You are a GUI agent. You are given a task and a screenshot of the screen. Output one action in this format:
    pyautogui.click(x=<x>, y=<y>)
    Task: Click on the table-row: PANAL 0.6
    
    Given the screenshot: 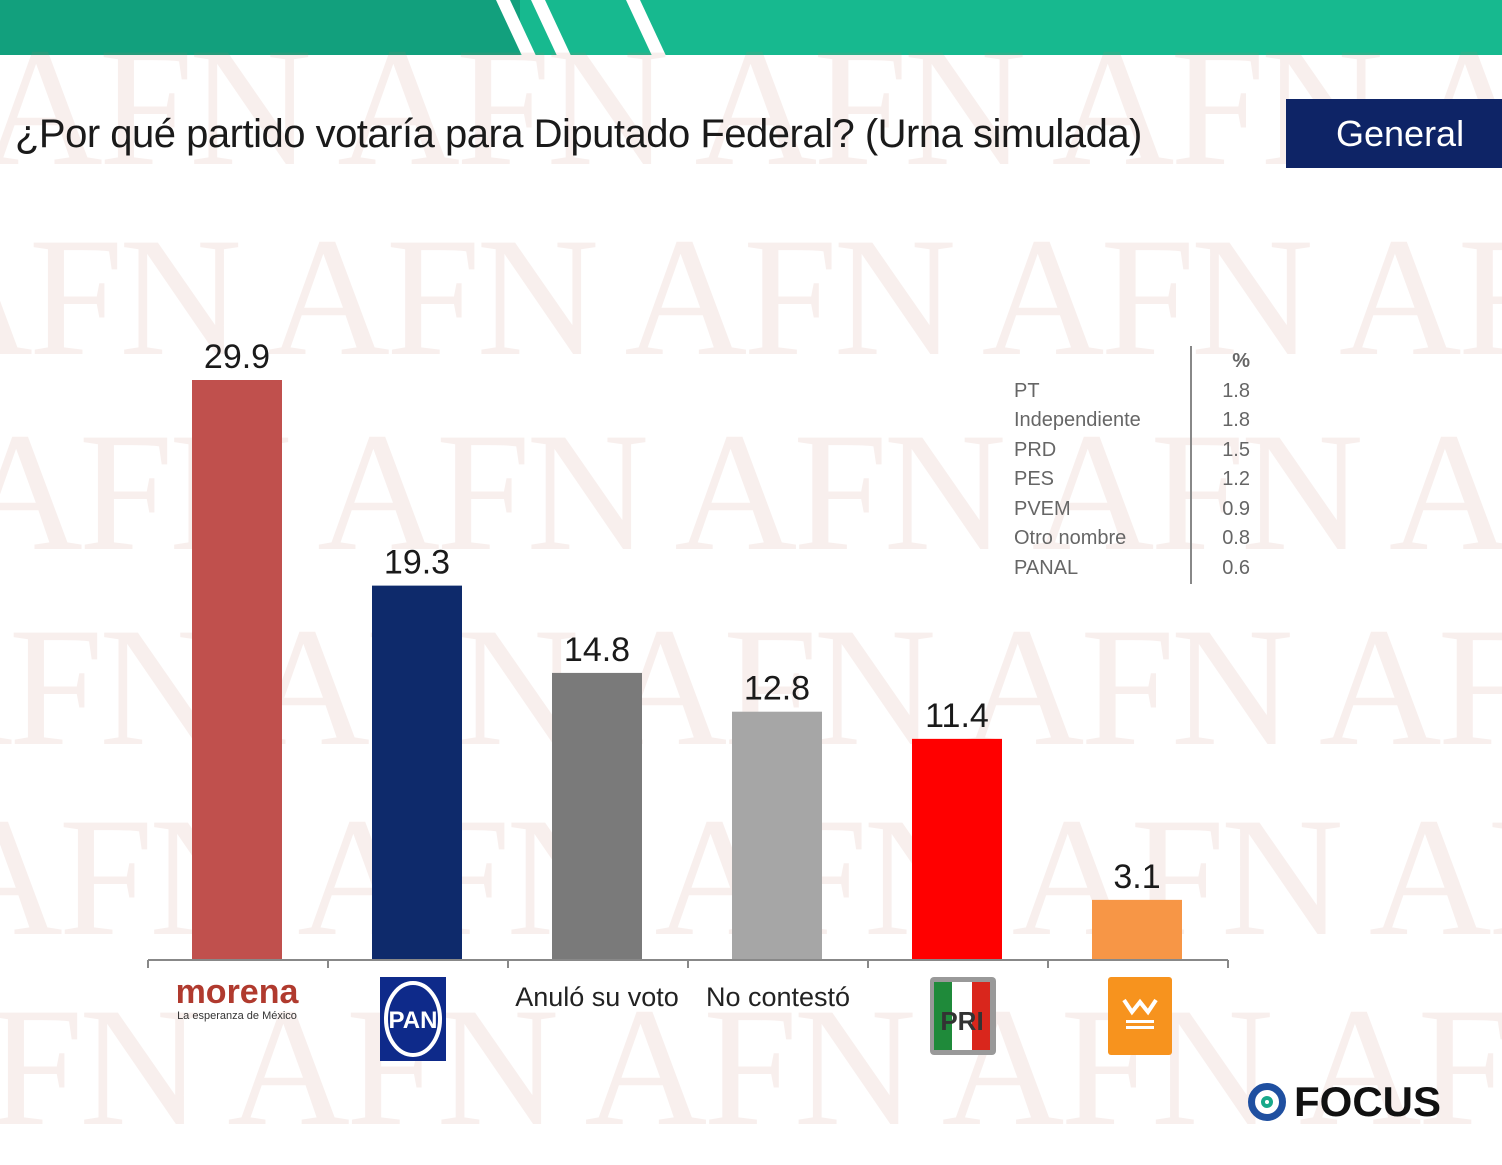 What is the action you would take?
    pyautogui.click(x=1132, y=572)
    